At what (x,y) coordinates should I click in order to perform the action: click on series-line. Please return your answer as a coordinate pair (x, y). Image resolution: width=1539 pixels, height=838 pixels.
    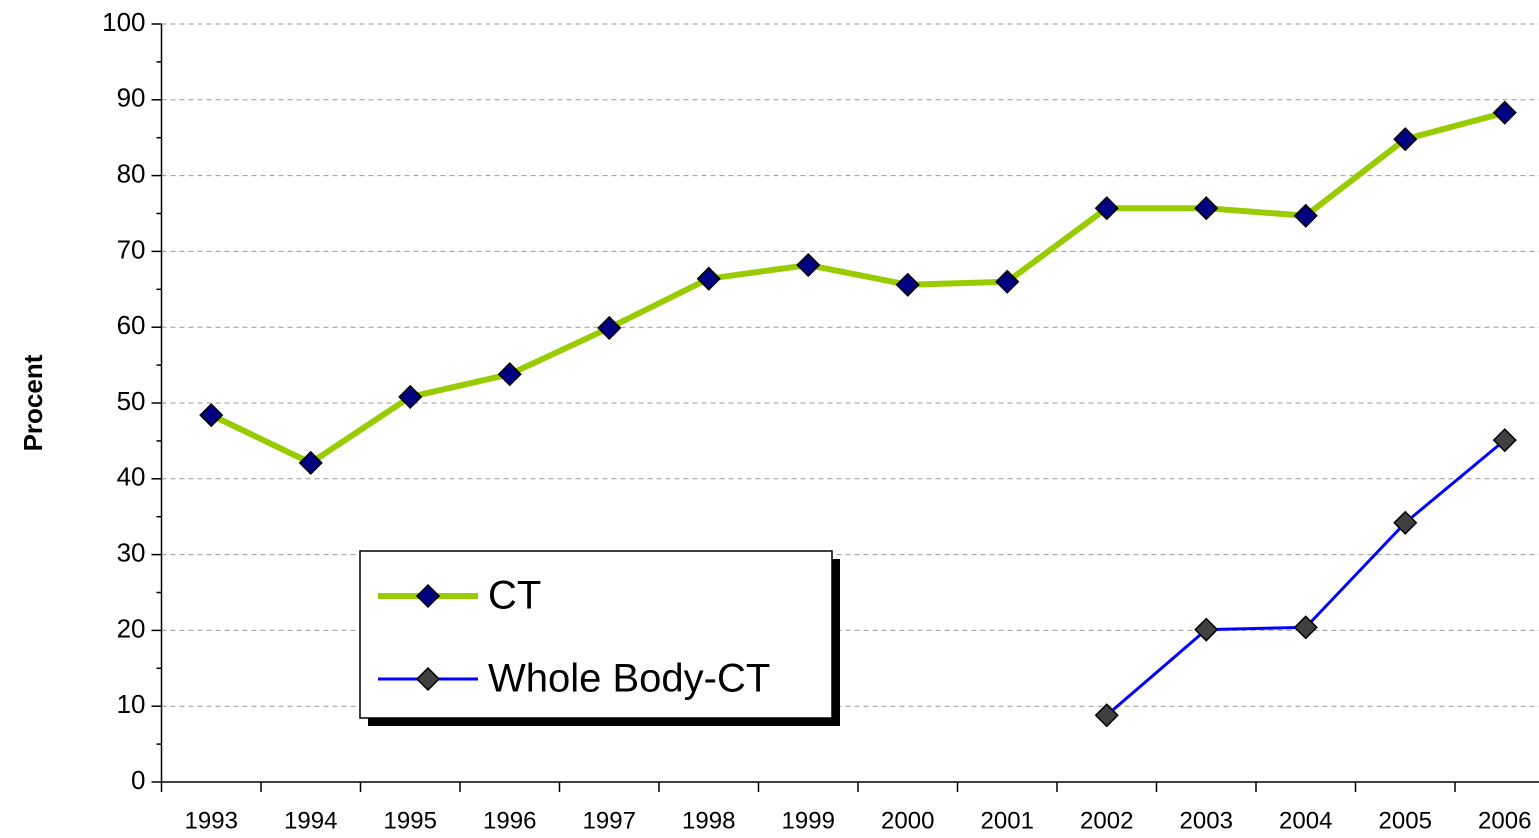
    Looking at the image, I should click on (1305, 577).